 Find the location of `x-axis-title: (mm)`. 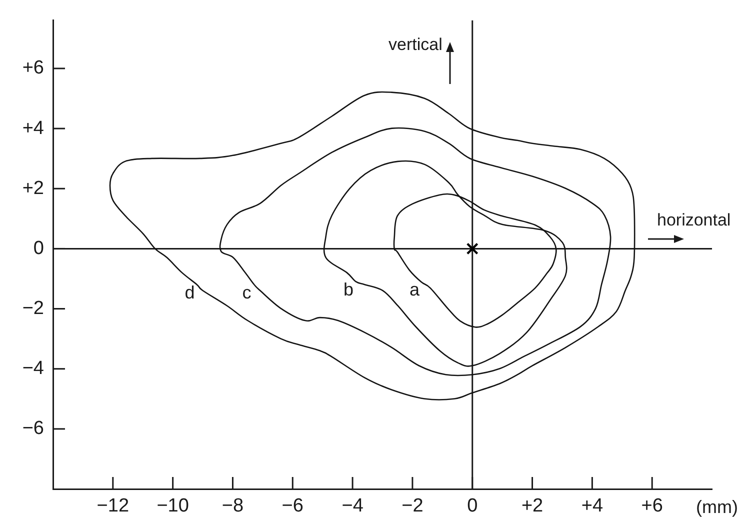

x-axis-title: (mm) is located at coordinates (717, 506).